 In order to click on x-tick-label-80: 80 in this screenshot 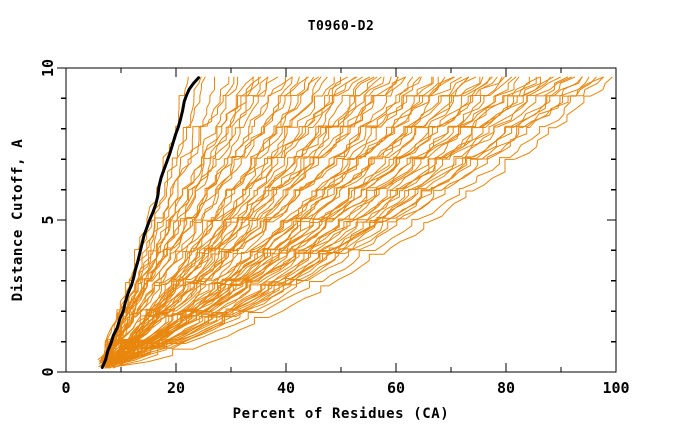, I will do `click(506, 388)`.